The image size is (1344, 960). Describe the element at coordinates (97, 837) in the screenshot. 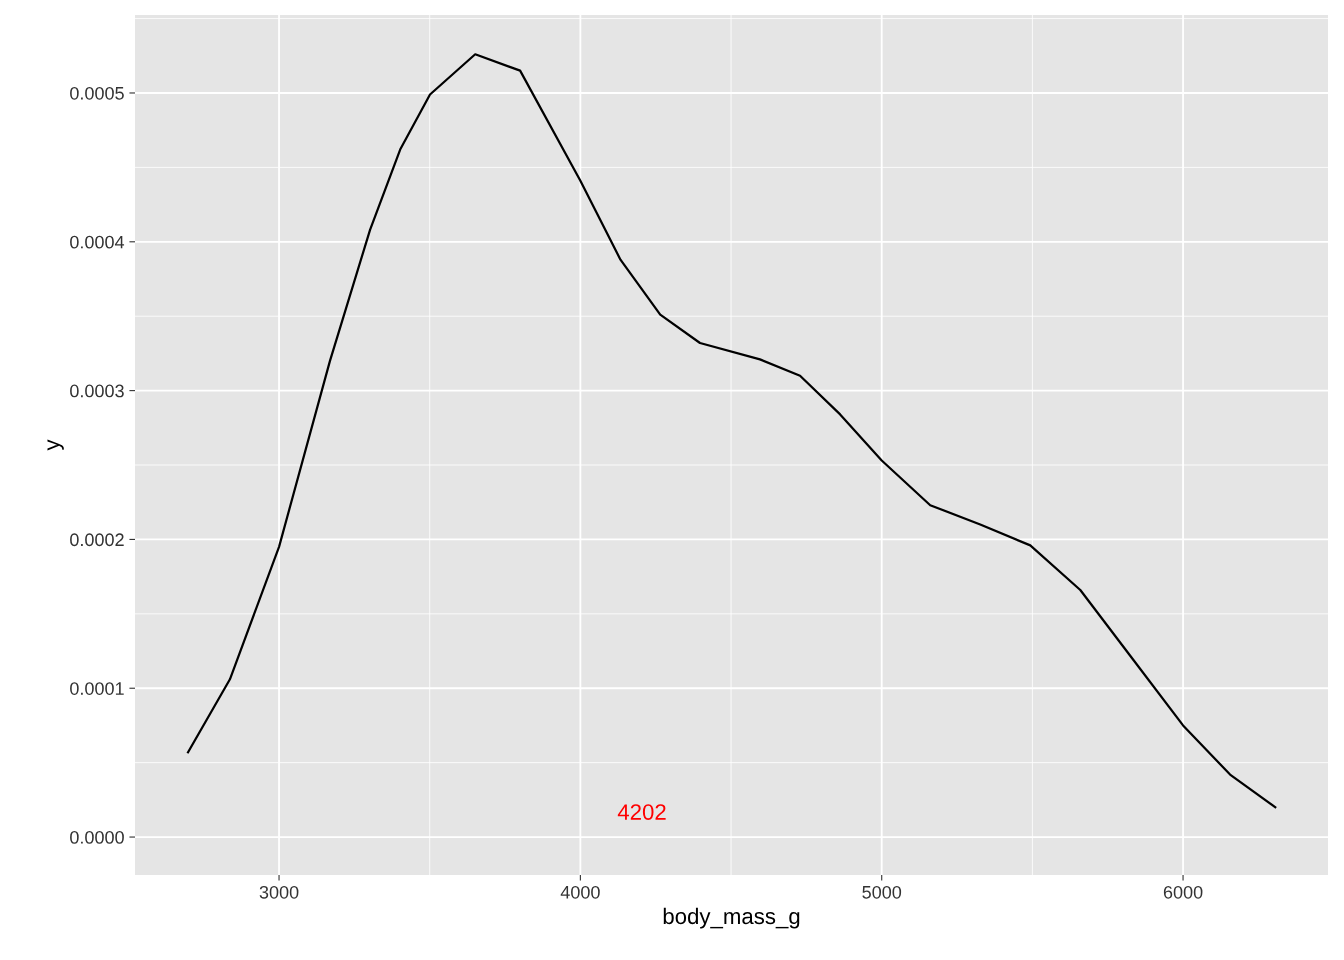

I see `y-tick-label: 0.0000` at that location.